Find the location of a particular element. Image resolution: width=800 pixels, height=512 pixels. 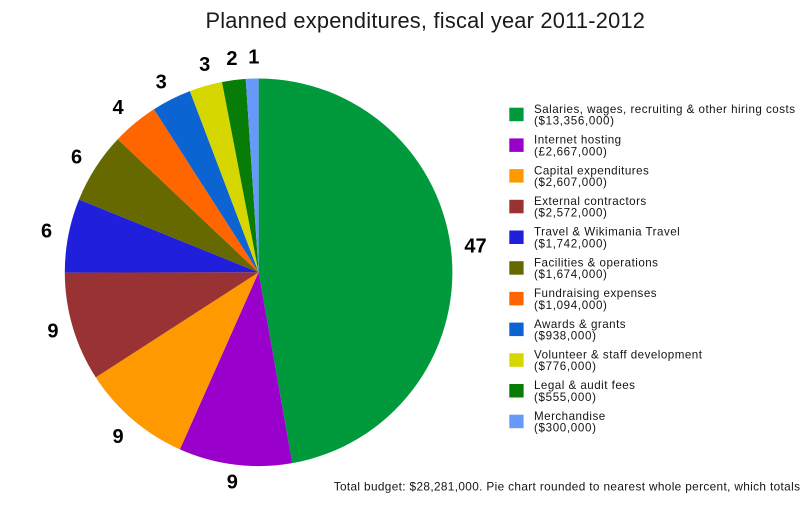

svg-text: ($2,572,000) is located at coordinates (571, 213).